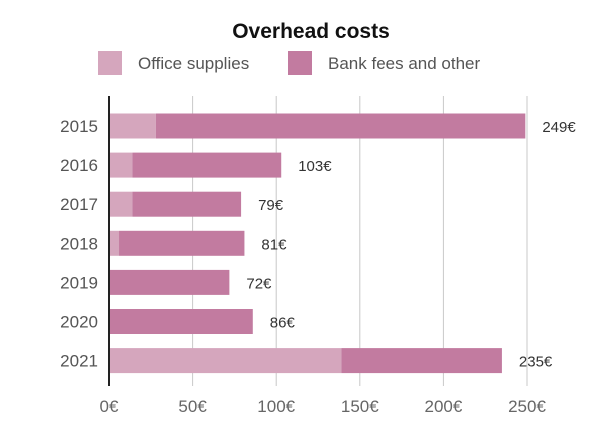 This screenshot has height=438, width=606. What do you see at coordinates (527, 406) in the screenshot?
I see `x-tick-label-5: 250€` at bounding box center [527, 406].